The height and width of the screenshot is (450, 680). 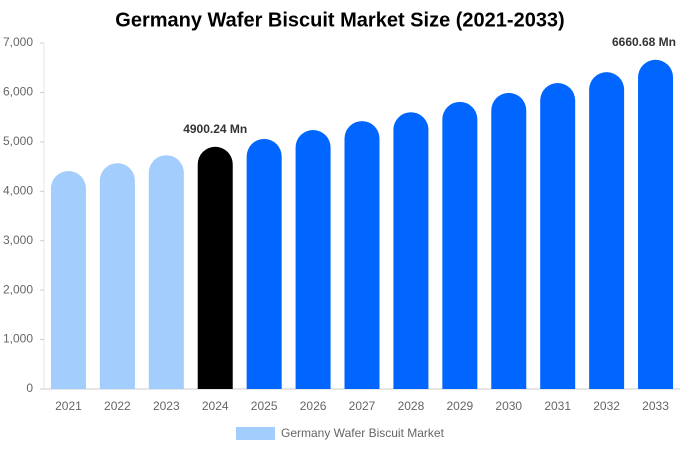 I want to click on x-tick-label: 2022, so click(x=117, y=406).